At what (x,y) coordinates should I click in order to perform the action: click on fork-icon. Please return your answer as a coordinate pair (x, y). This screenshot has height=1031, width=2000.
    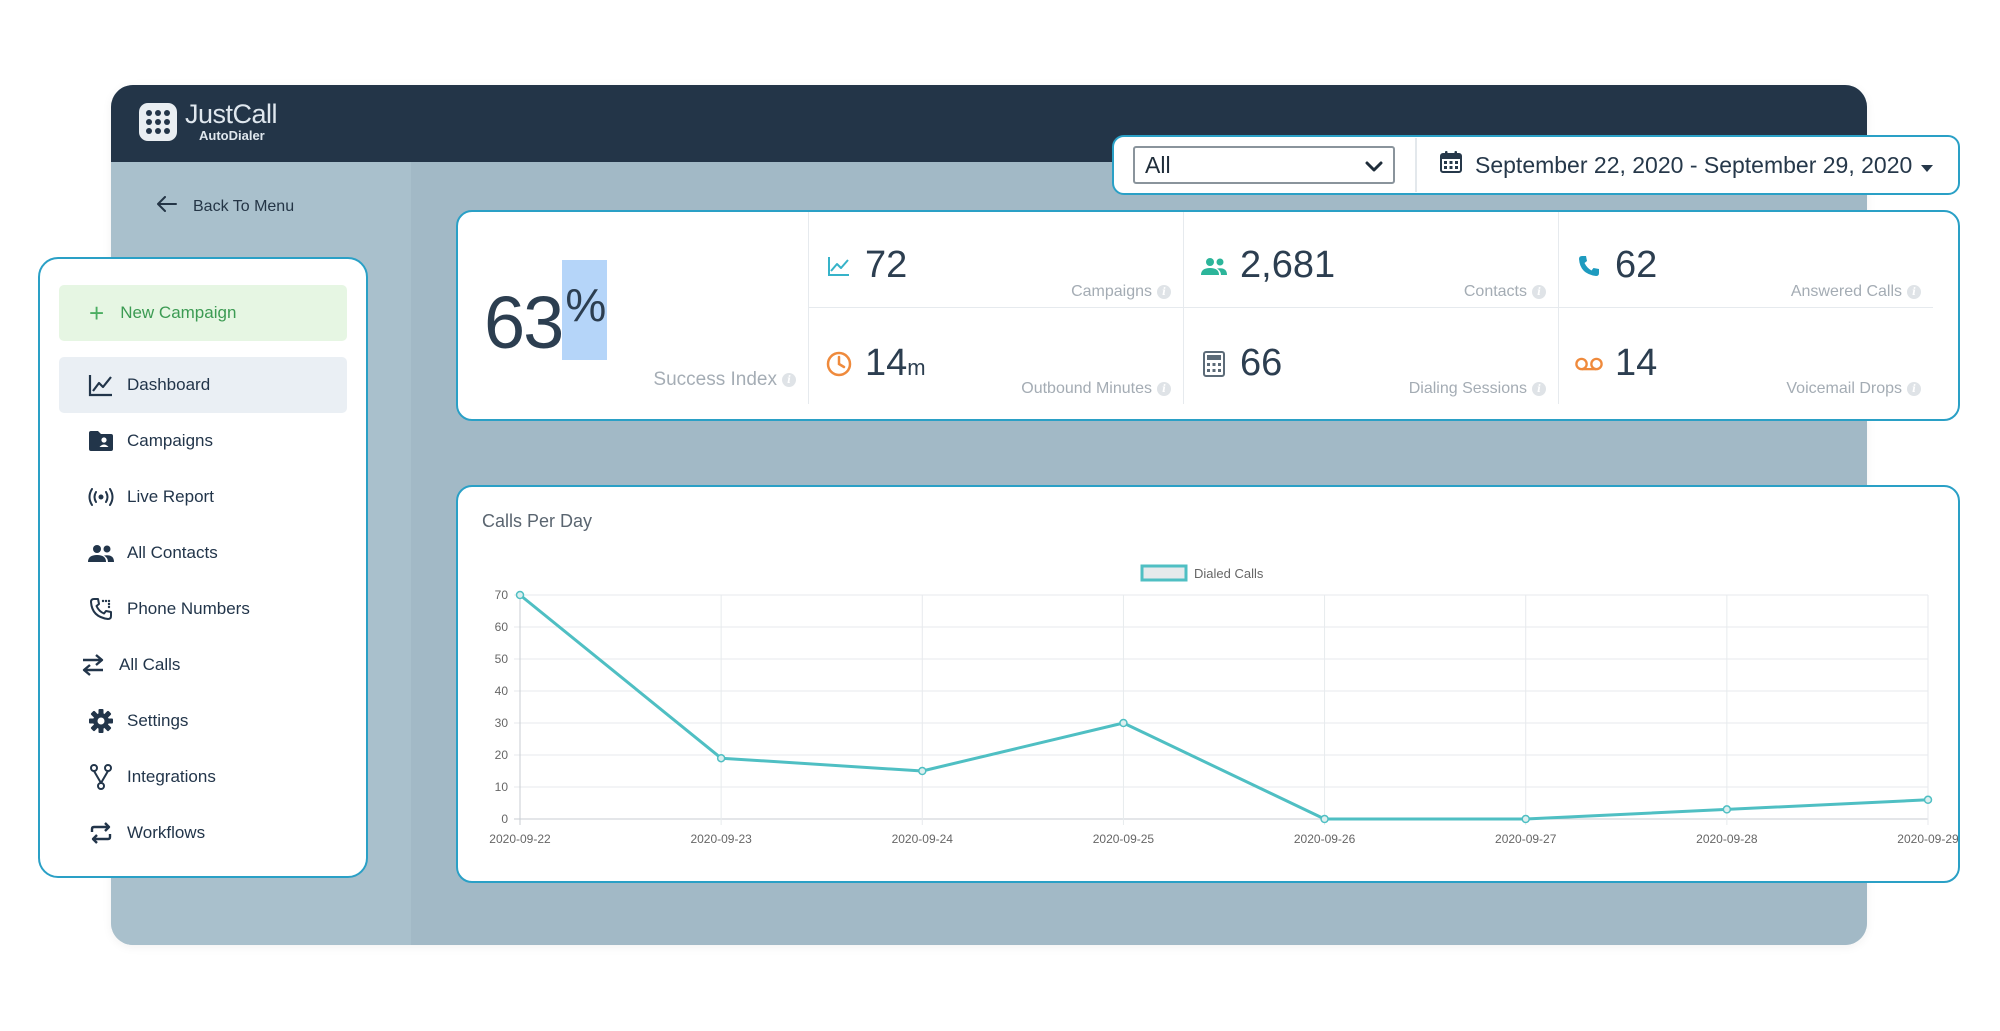
    Looking at the image, I should click on (101, 777).